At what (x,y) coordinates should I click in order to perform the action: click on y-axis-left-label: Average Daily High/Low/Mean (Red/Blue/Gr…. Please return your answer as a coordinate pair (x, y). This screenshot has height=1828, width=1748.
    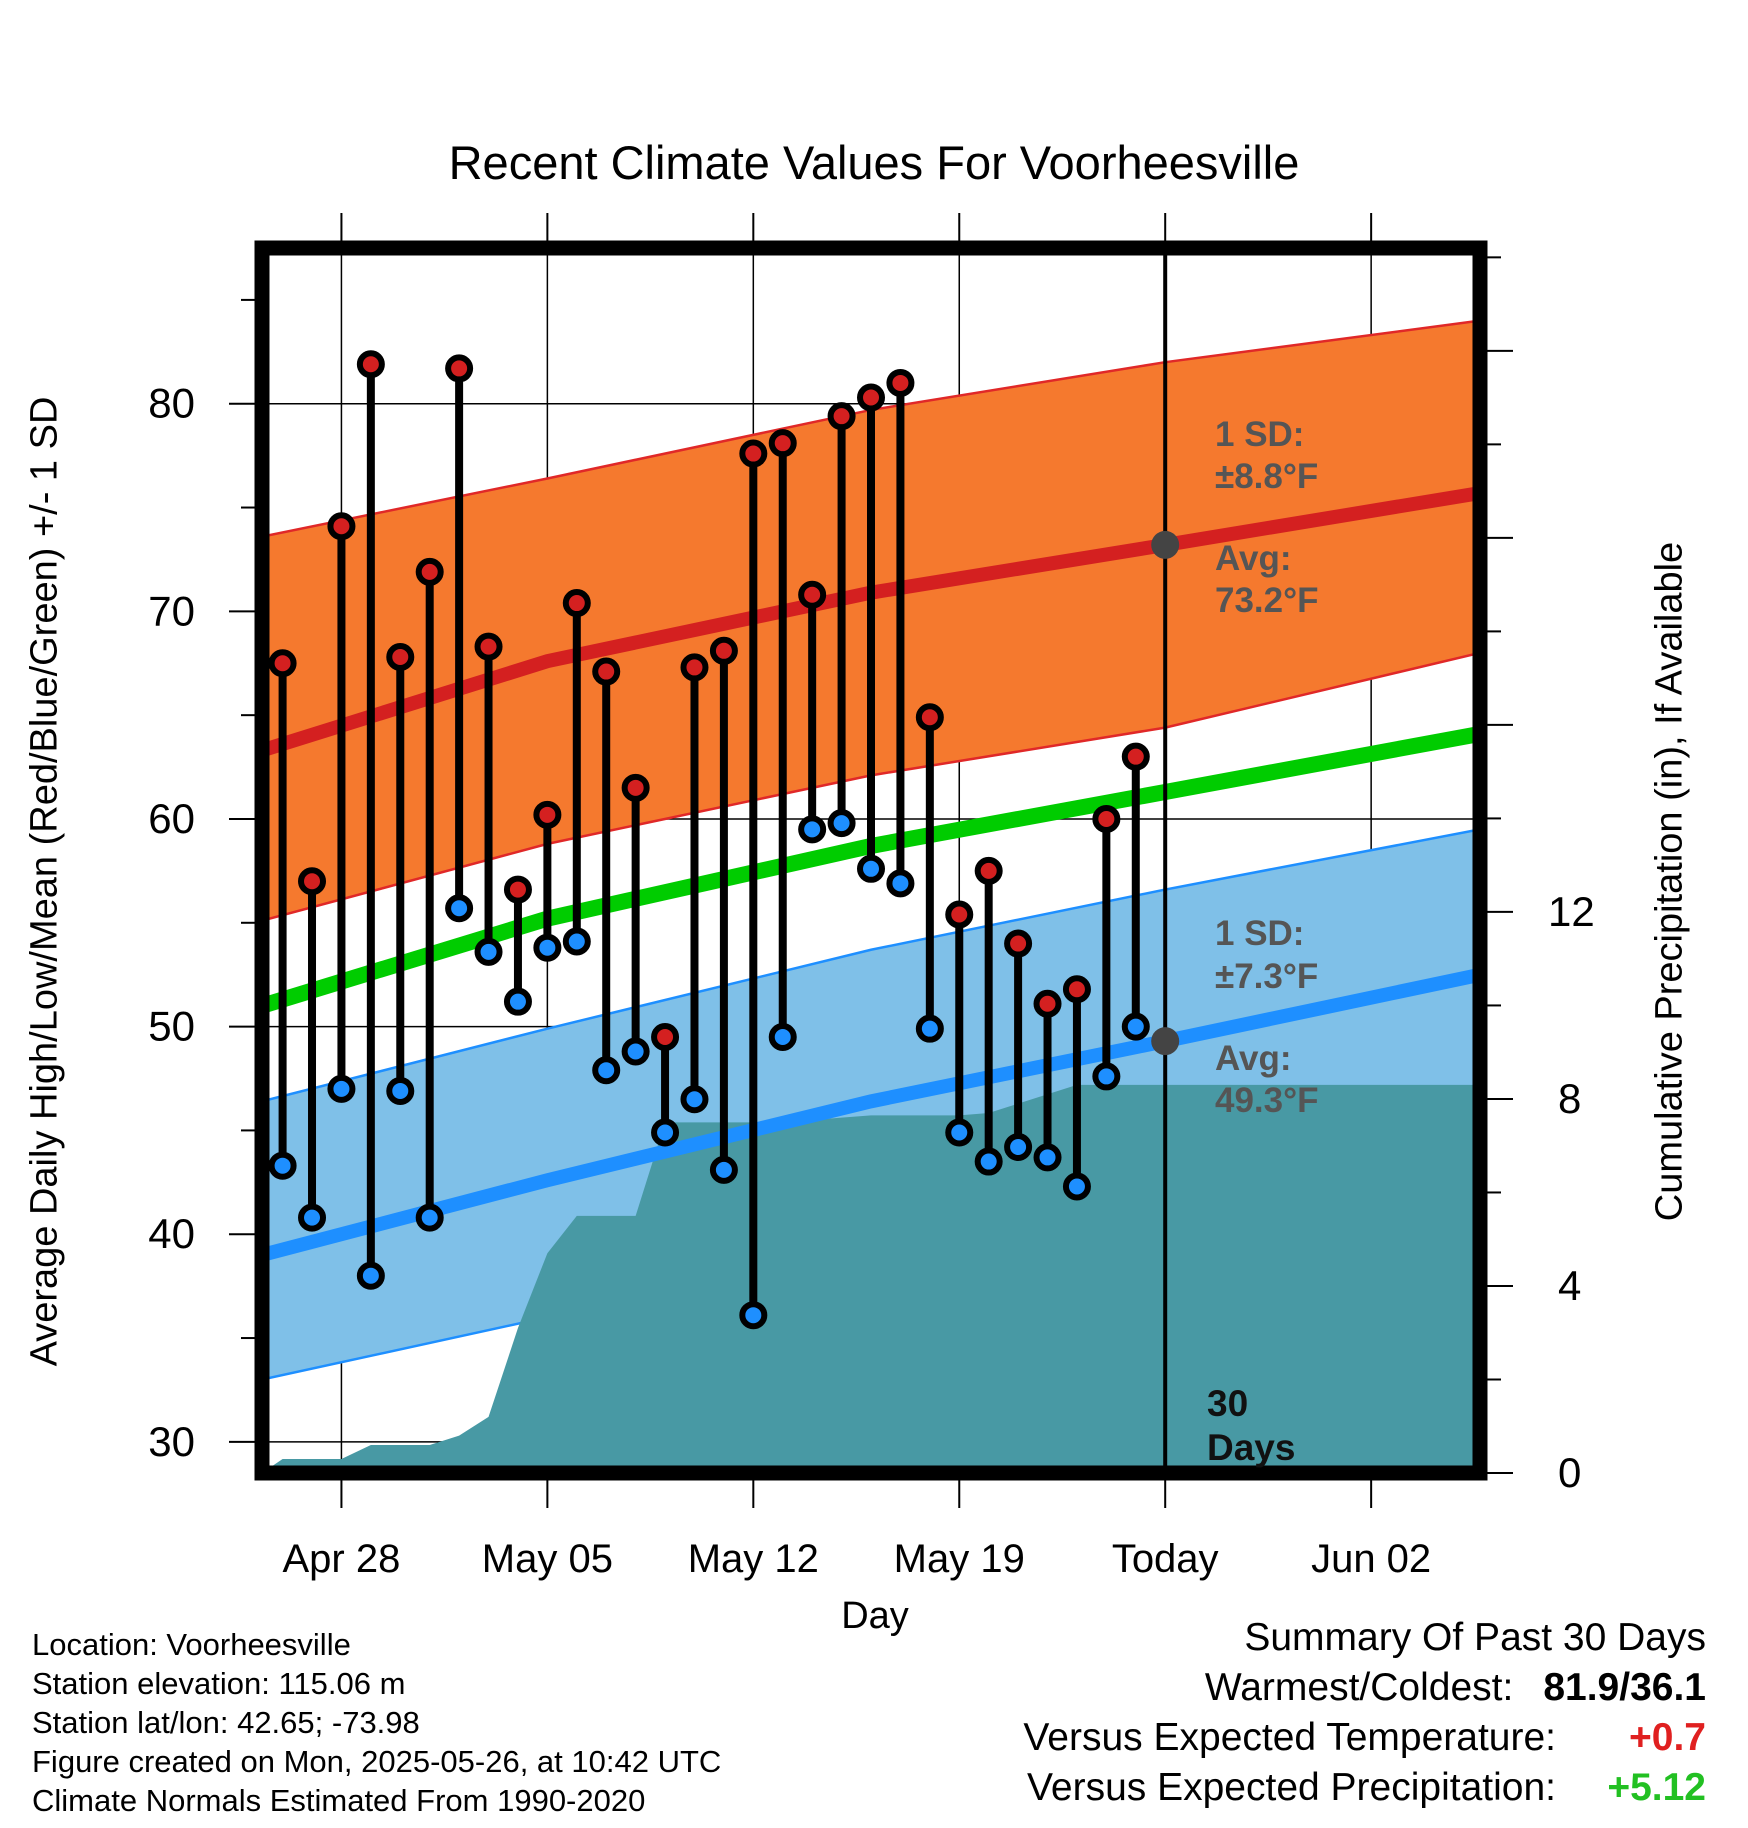
    Looking at the image, I should click on (44, 881).